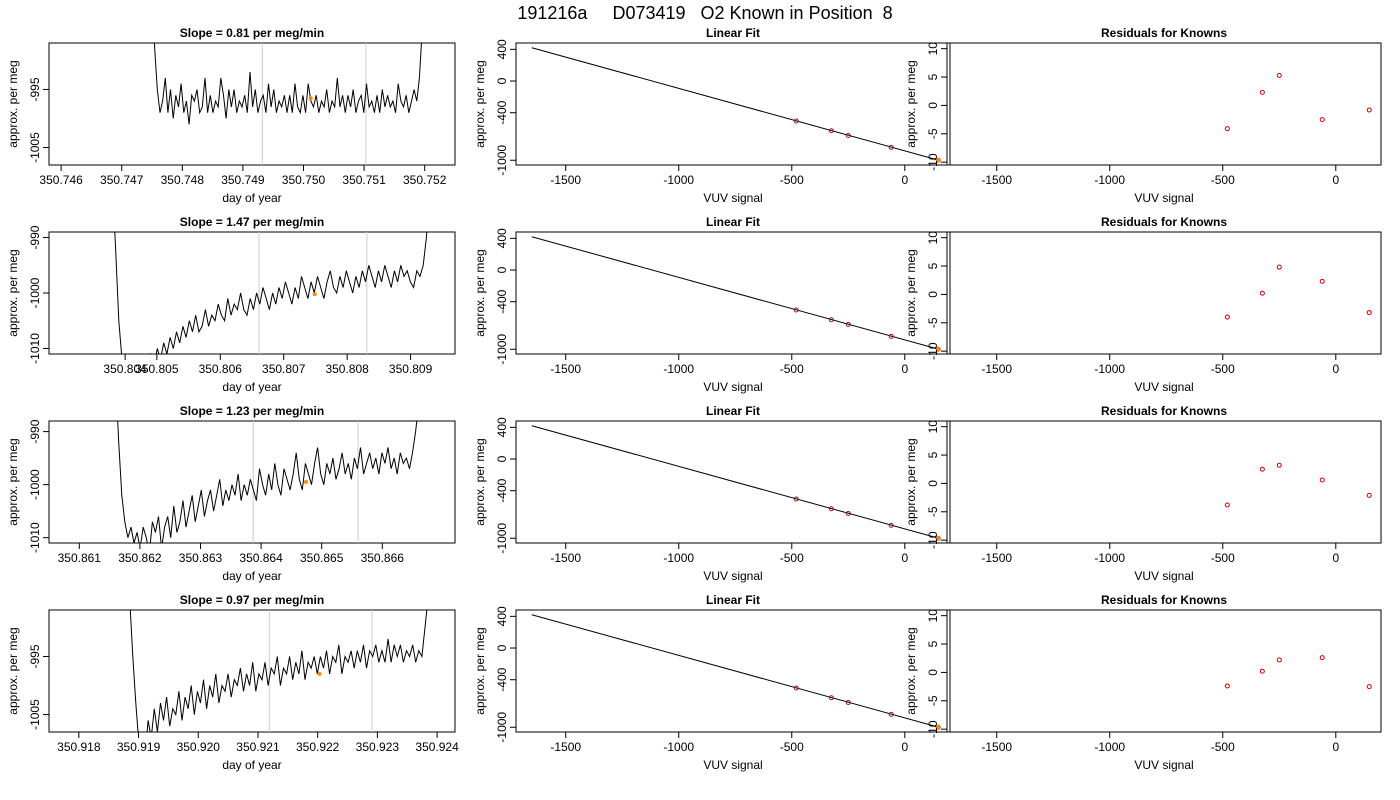 The image size is (1400, 800). I want to click on x-tick-label: 350.919, so click(139, 747).